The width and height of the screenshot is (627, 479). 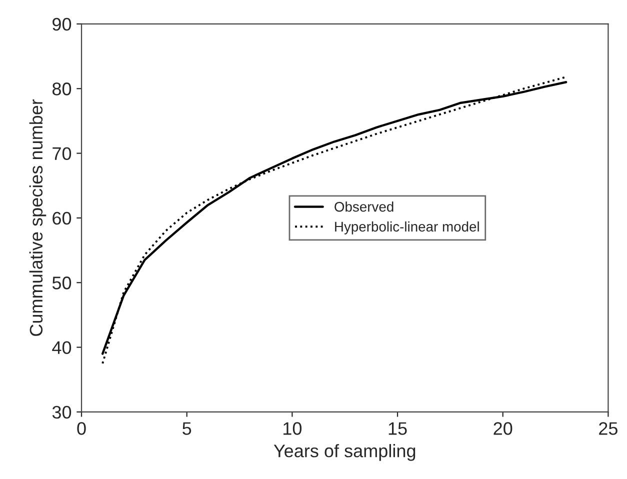 What do you see at coordinates (608, 428) in the screenshot?
I see `x-tick-label: 25` at bounding box center [608, 428].